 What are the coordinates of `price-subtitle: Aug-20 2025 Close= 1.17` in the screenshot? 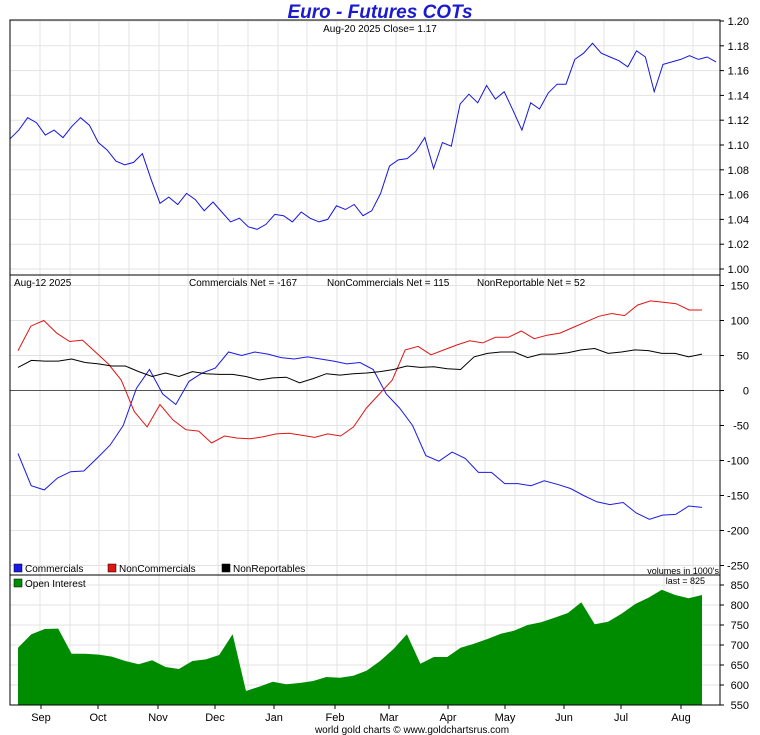 It's located at (380, 29).